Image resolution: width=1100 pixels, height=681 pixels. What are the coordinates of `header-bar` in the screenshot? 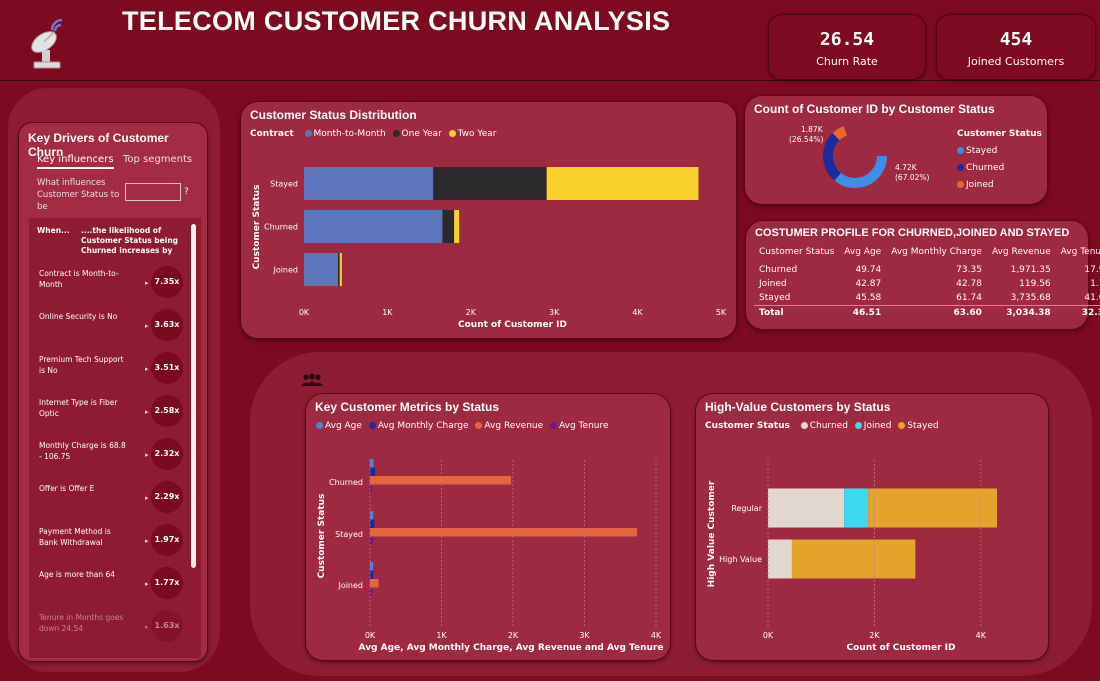 It's located at (550, 40).